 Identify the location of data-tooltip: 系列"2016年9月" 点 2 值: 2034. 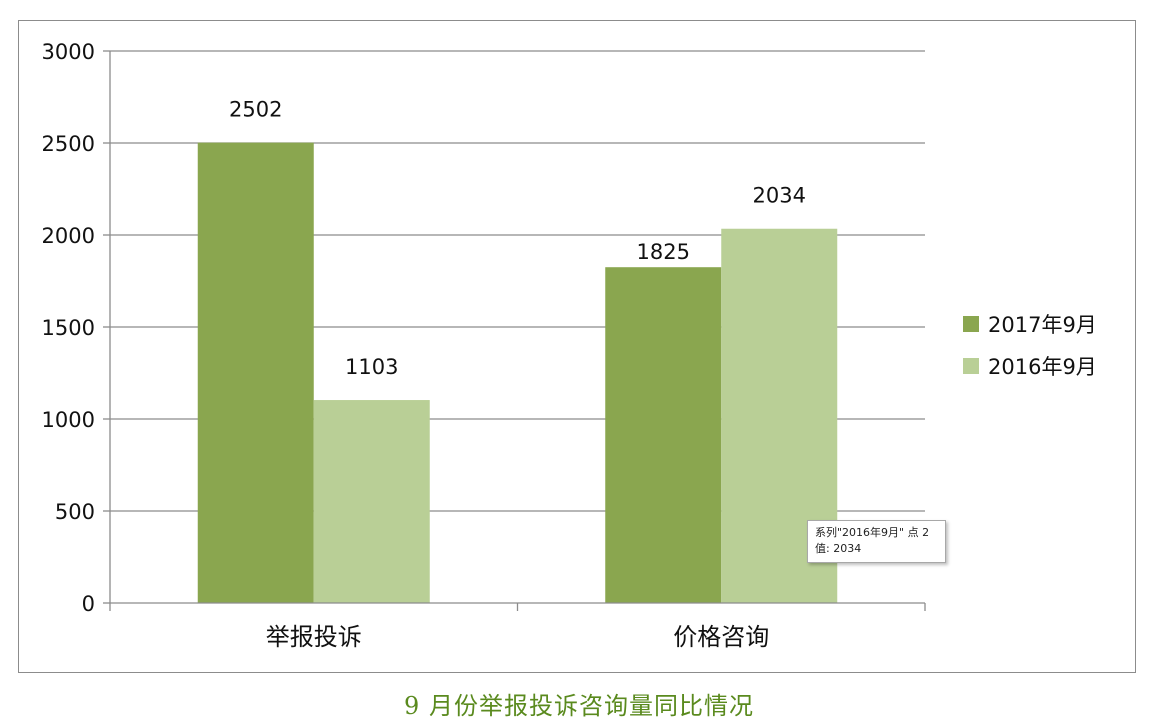
(876, 541).